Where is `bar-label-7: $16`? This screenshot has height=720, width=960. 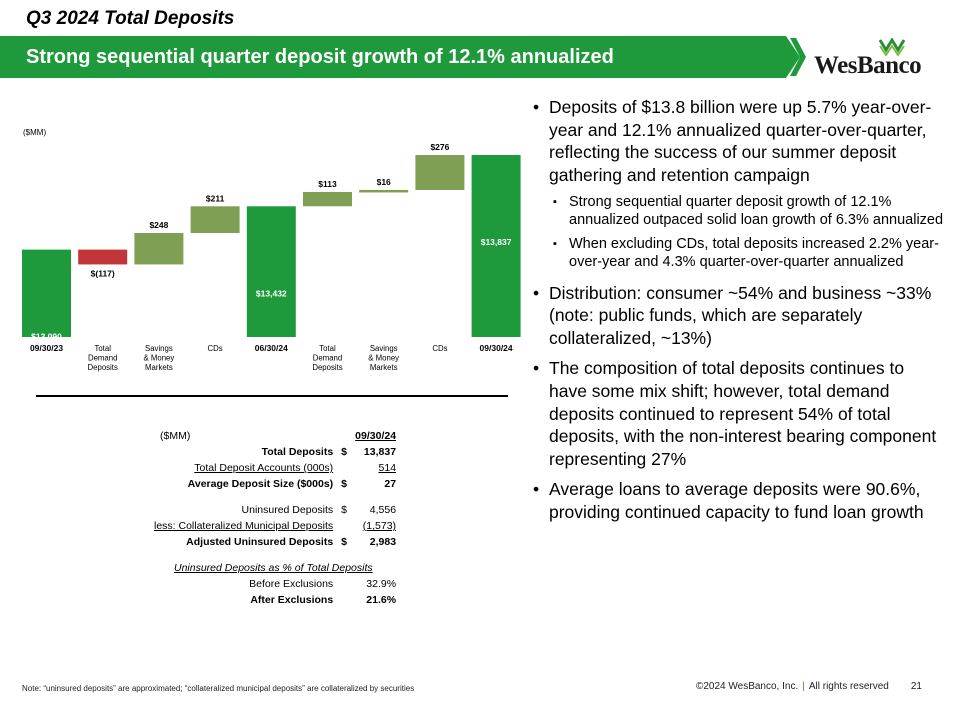 bar-label-7: $16 is located at coordinates (384, 182).